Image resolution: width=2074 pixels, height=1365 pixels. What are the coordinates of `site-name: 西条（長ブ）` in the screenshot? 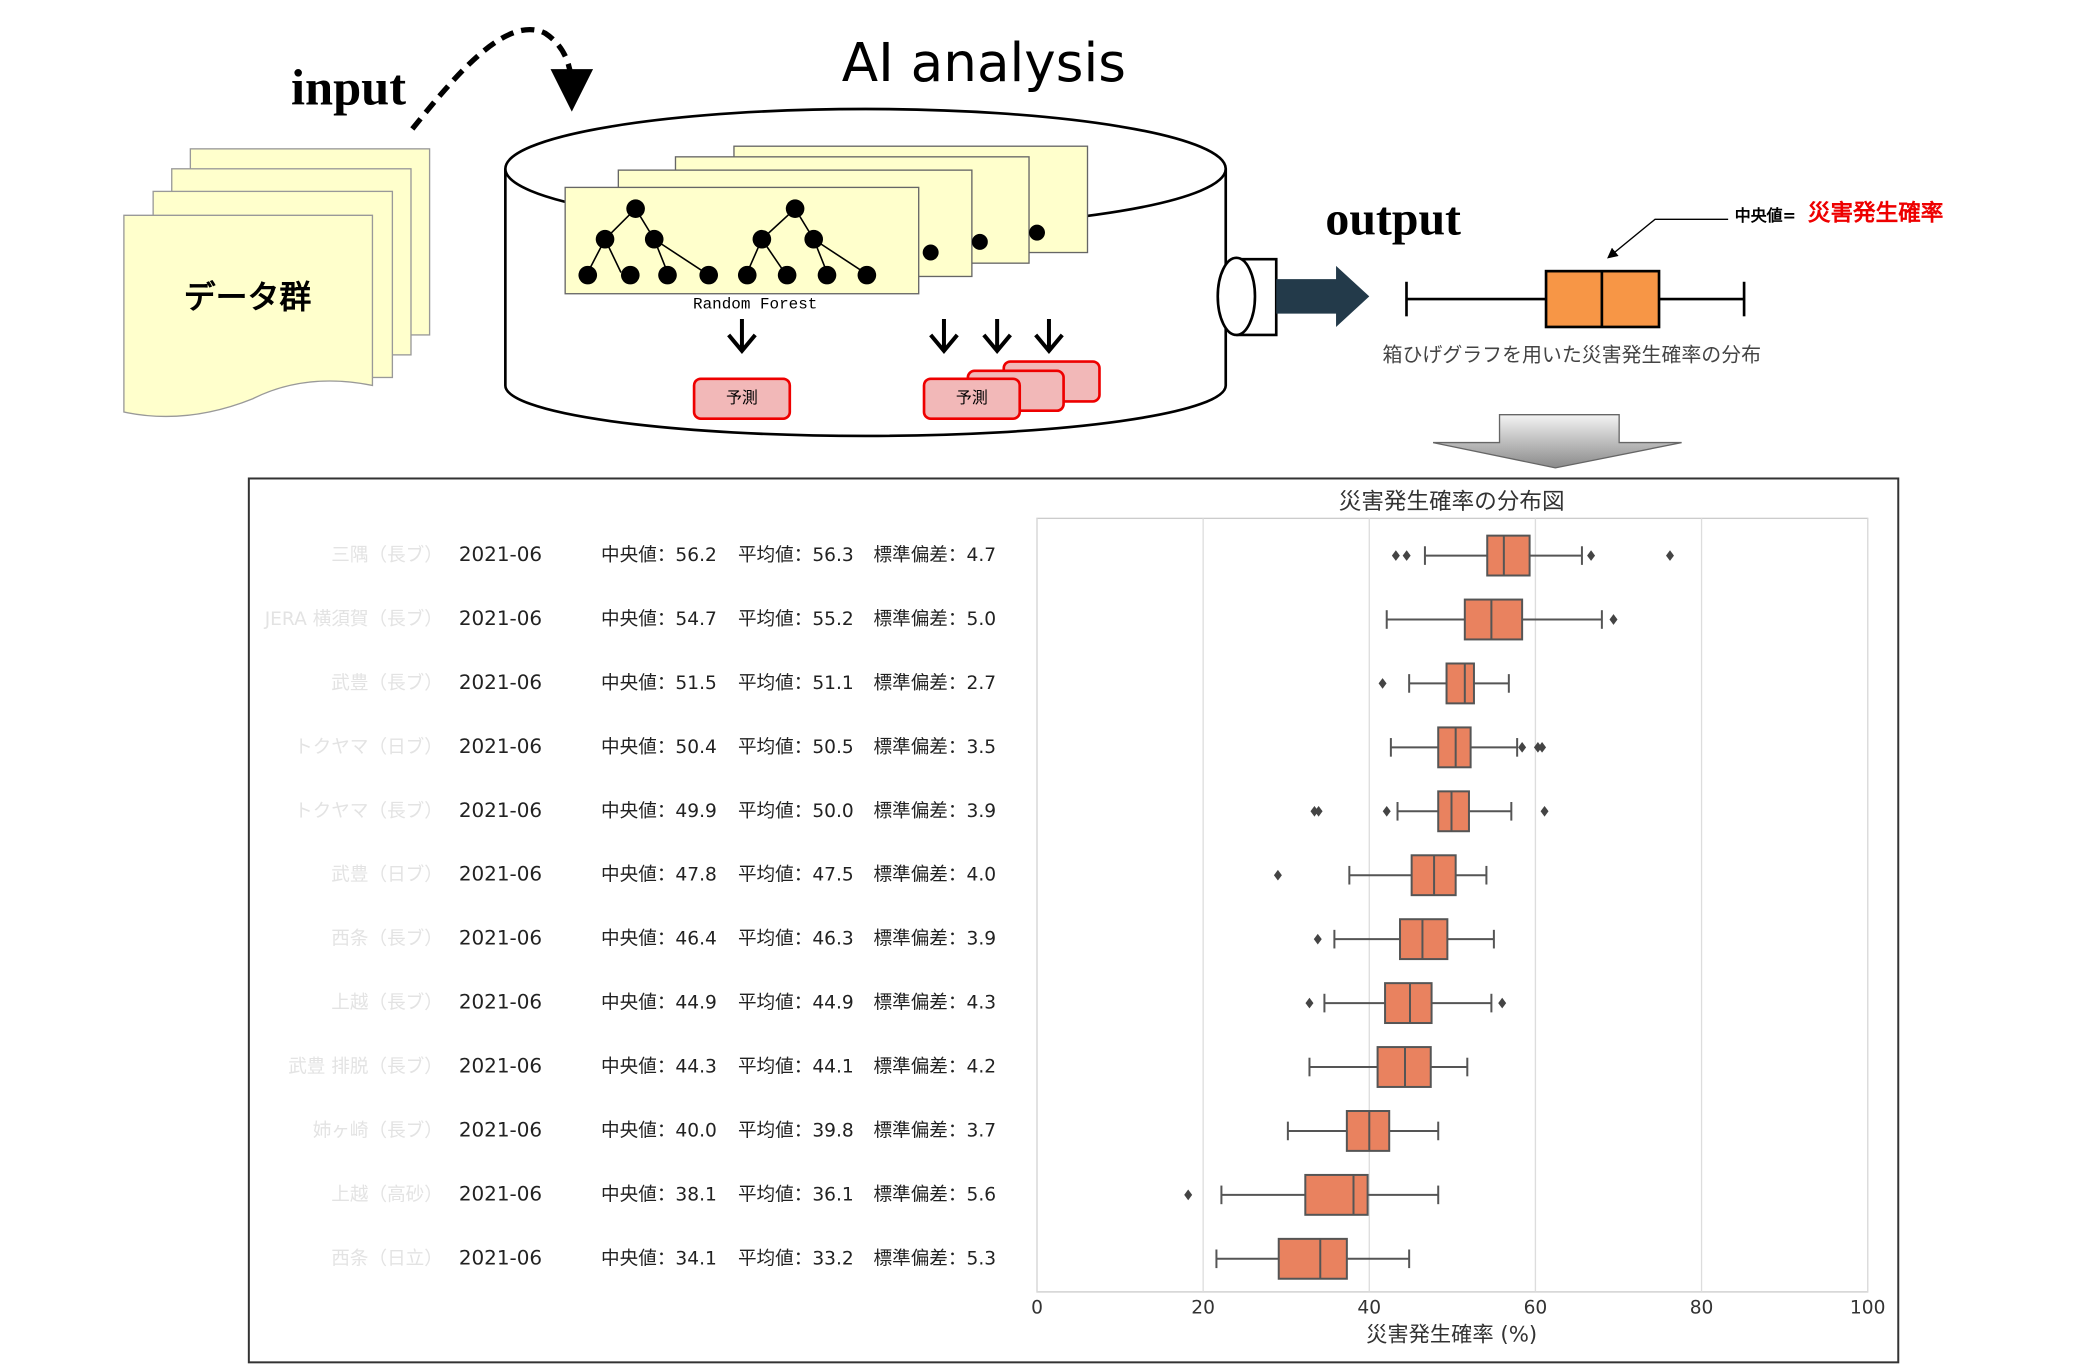 It's located at (387, 939).